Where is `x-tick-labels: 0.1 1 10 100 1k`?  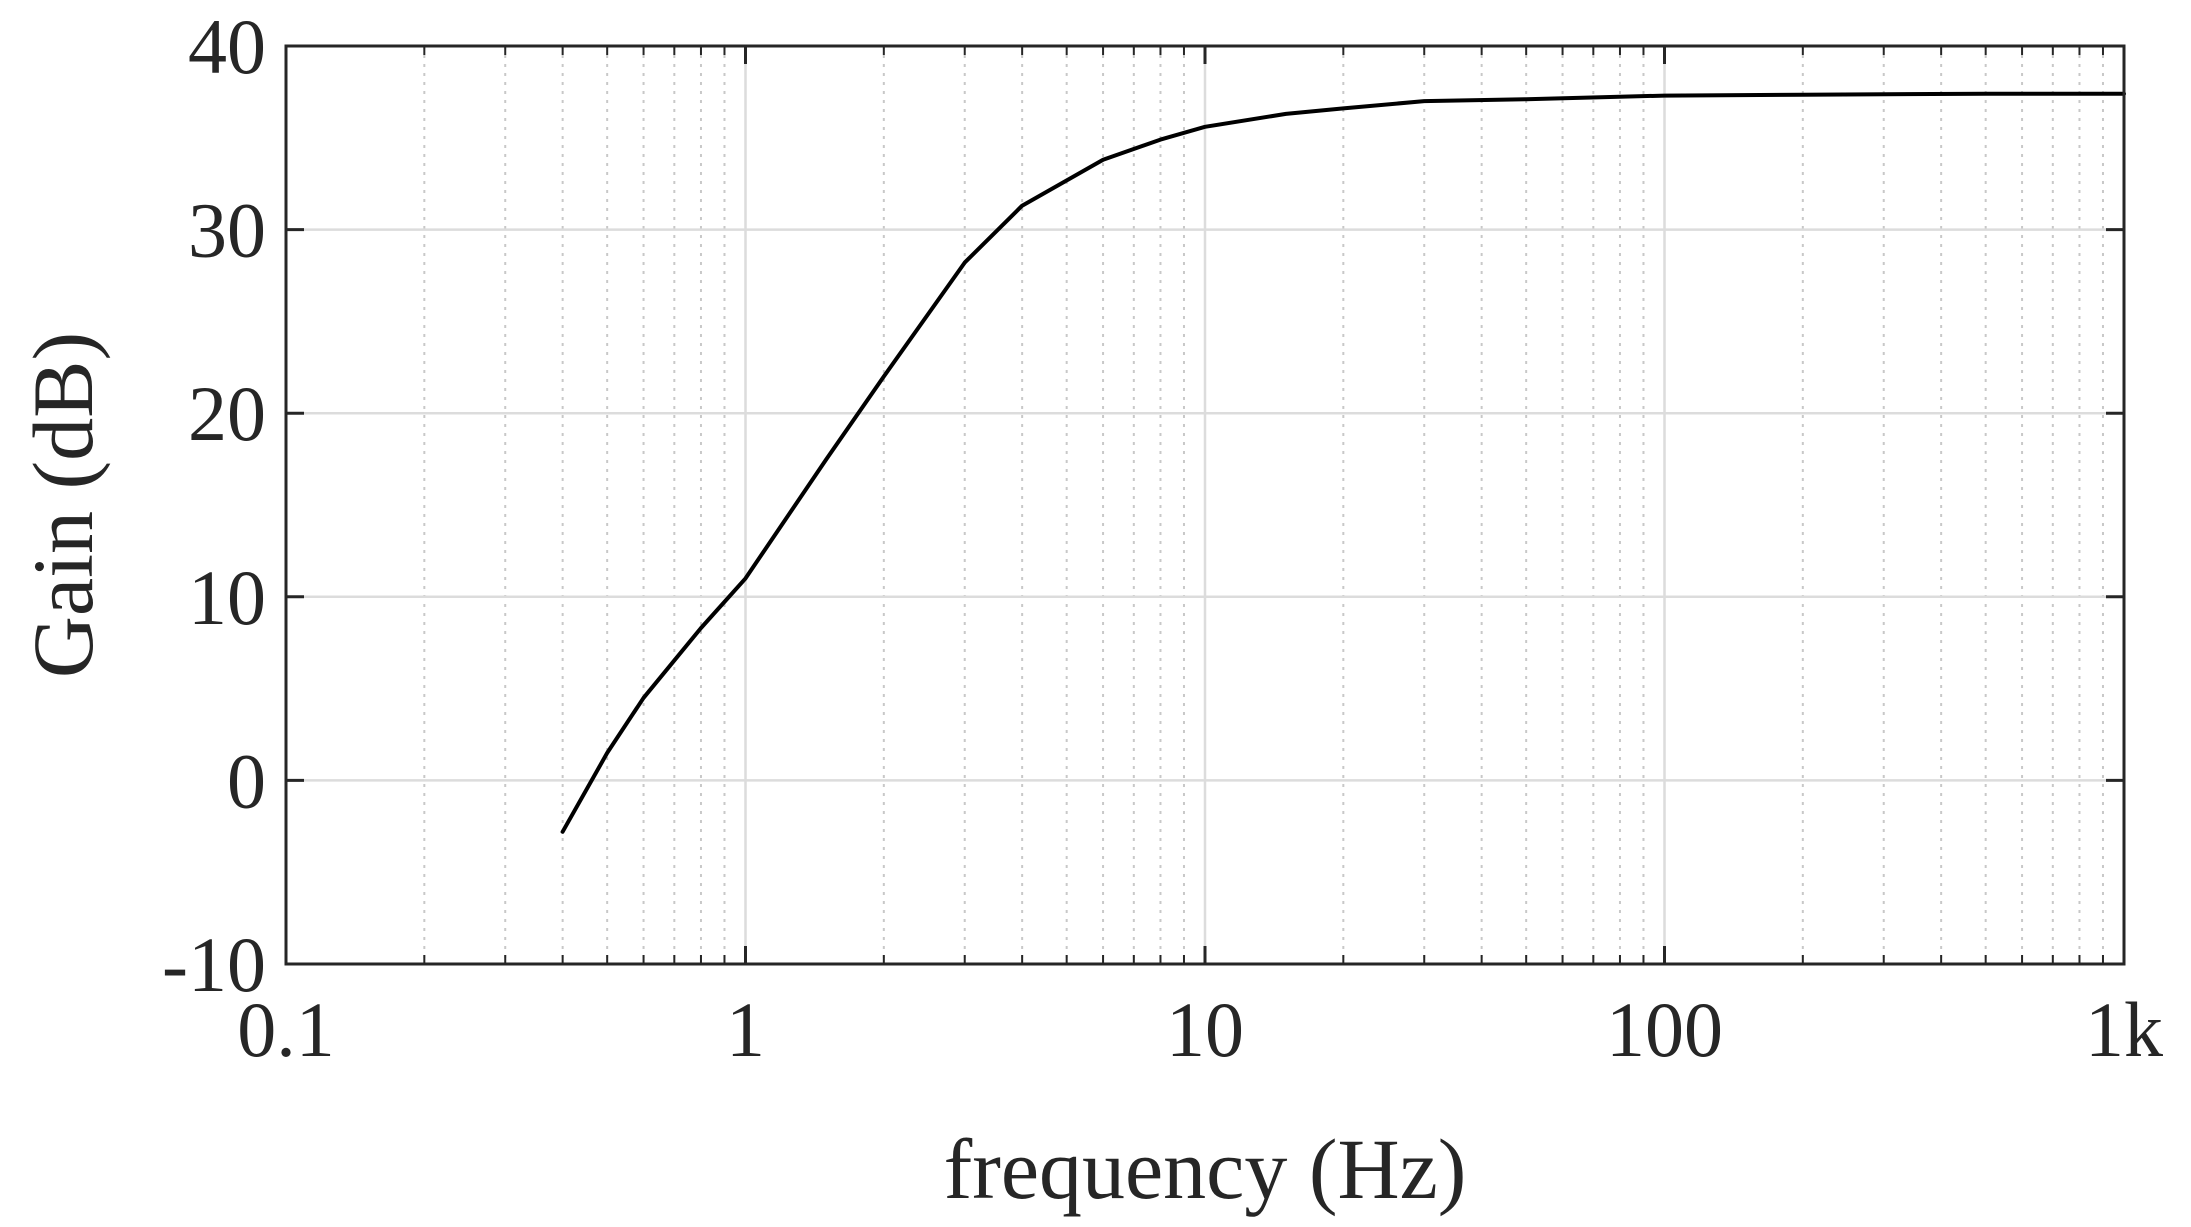
x-tick-labels: 0.1 1 10 100 1k is located at coordinates (1200, 1029).